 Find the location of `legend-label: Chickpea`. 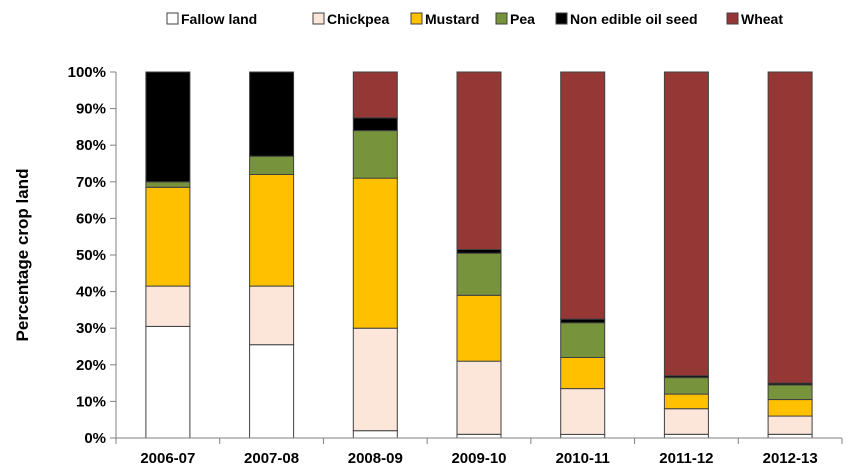

legend-label: Chickpea is located at coordinates (358, 19).